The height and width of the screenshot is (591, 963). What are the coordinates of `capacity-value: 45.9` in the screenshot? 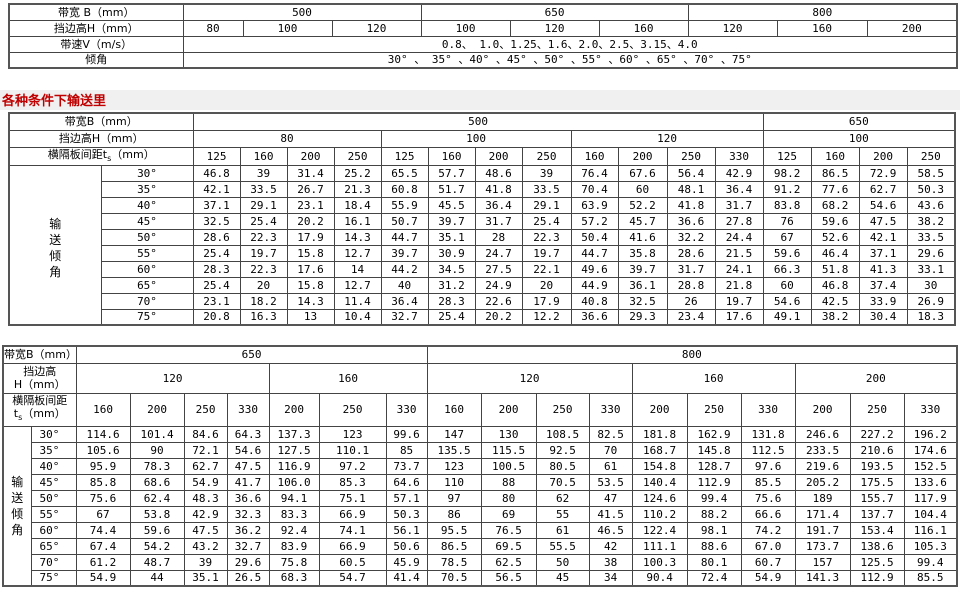 It's located at (406, 562).